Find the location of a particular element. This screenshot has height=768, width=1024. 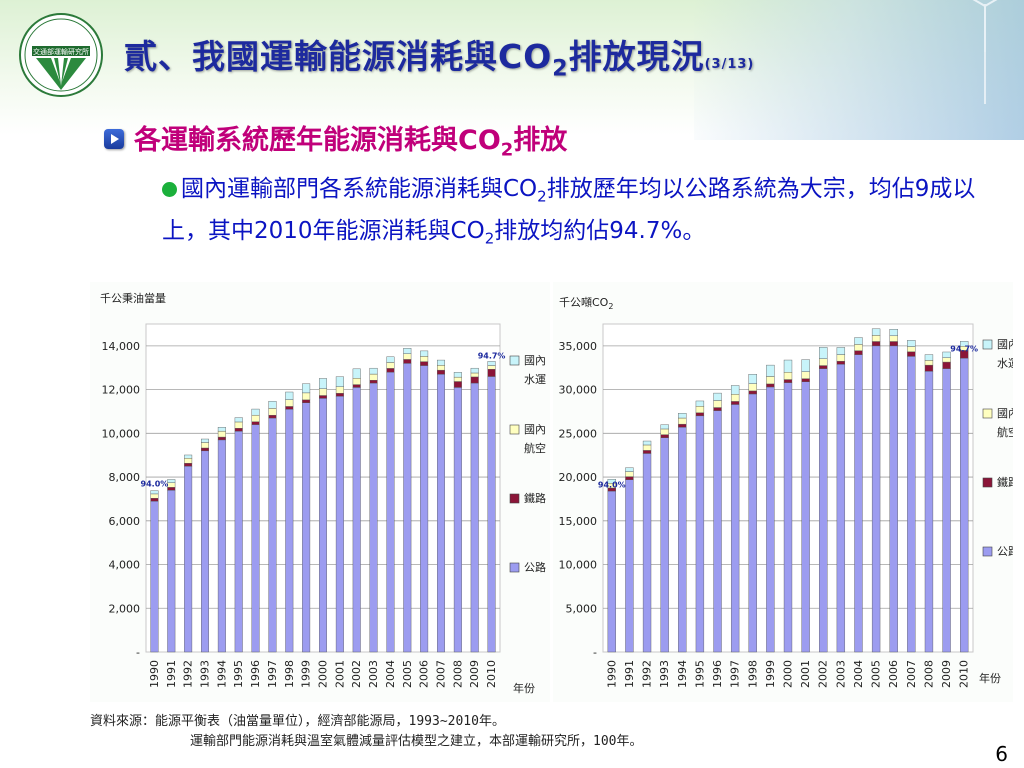

x-tick-label: 1993 is located at coordinates (205, 674).